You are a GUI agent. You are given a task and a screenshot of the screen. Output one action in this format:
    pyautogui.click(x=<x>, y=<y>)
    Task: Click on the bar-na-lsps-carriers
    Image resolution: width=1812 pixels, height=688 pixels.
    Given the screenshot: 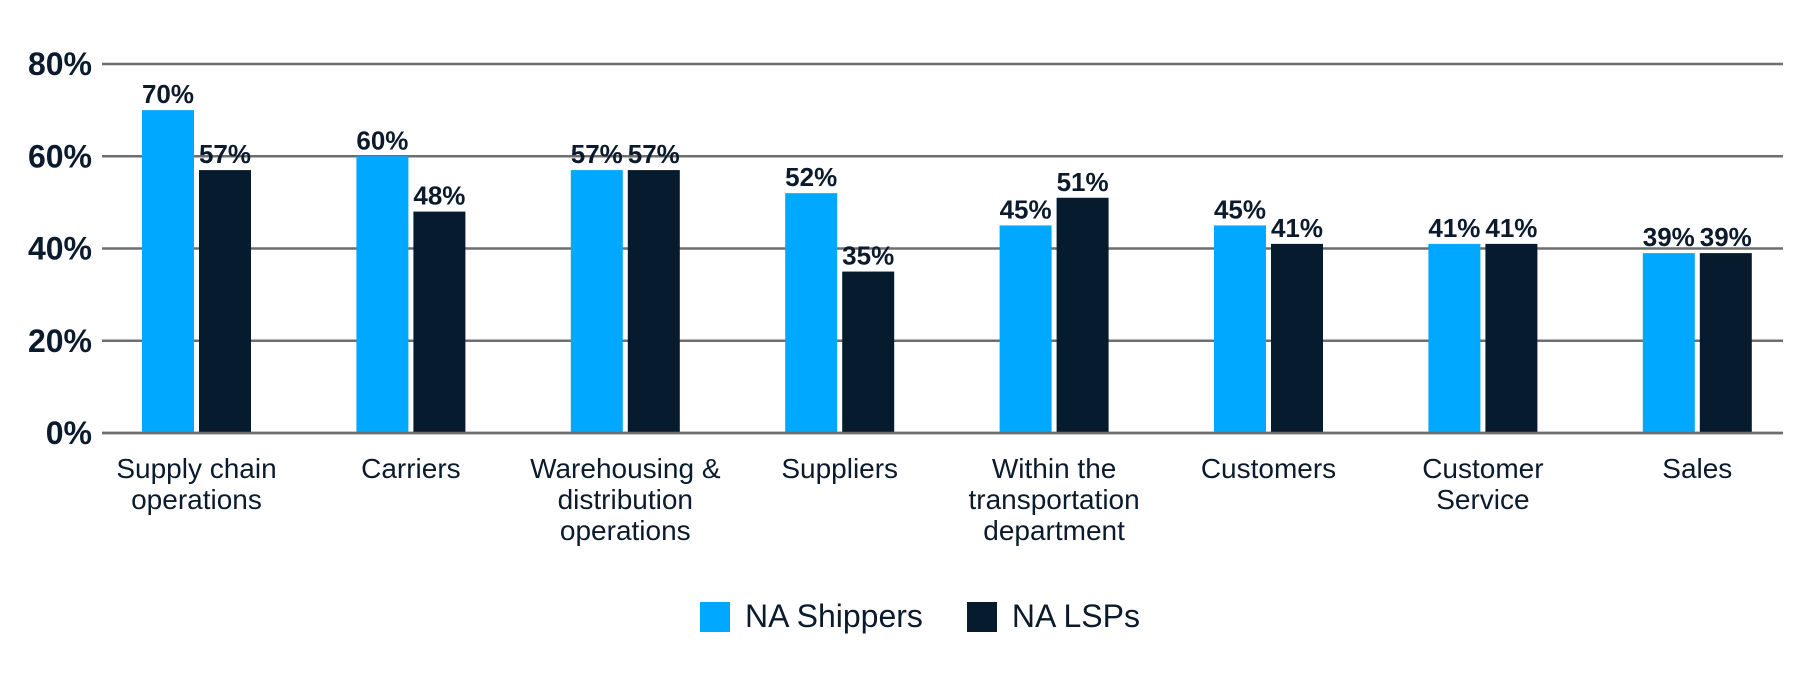 What is the action you would take?
    pyautogui.click(x=439, y=322)
    